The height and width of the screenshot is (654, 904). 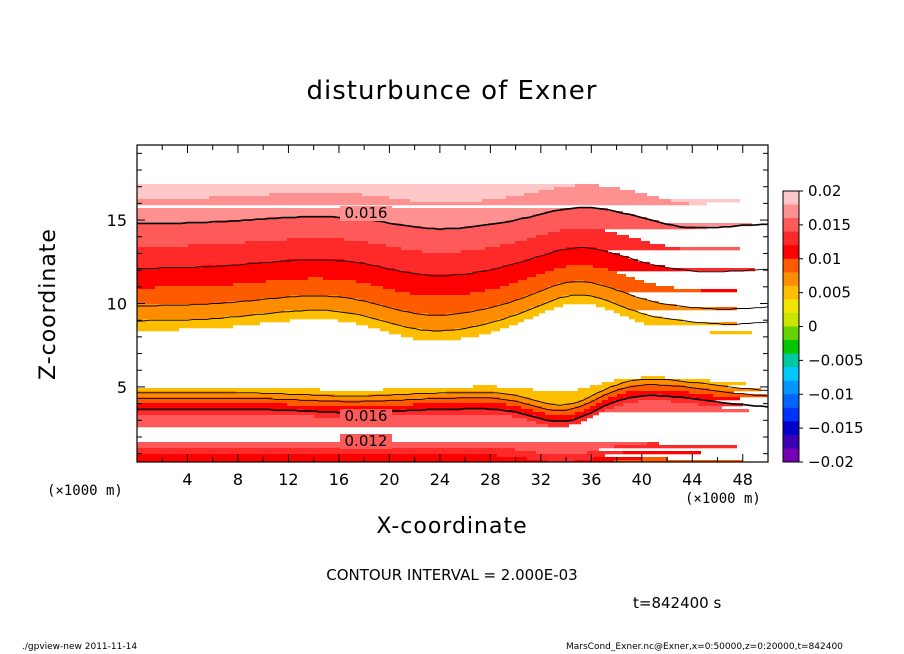 I want to click on contour-label: 0.016, so click(x=366, y=213).